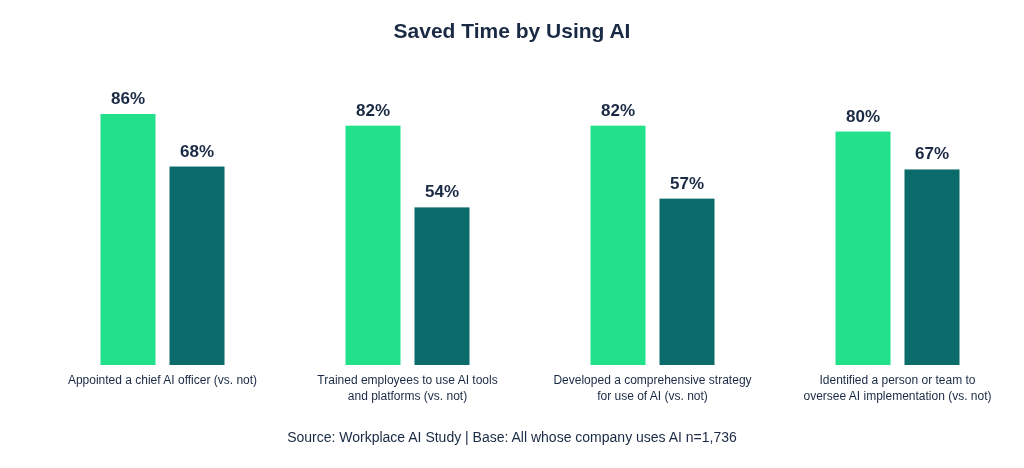 The width and height of the screenshot is (1024, 468). Describe the element at coordinates (128, 98) in the screenshot. I see `data-label: 86%` at that location.